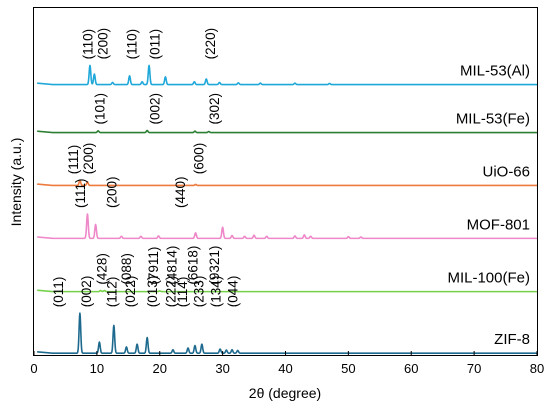 The width and height of the screenshot is (550, 411). What do you see at coordinates (493, 119) in the screenshot?
I see `series-label: MIL-53(Fe)` at bounding box center [493, 119].